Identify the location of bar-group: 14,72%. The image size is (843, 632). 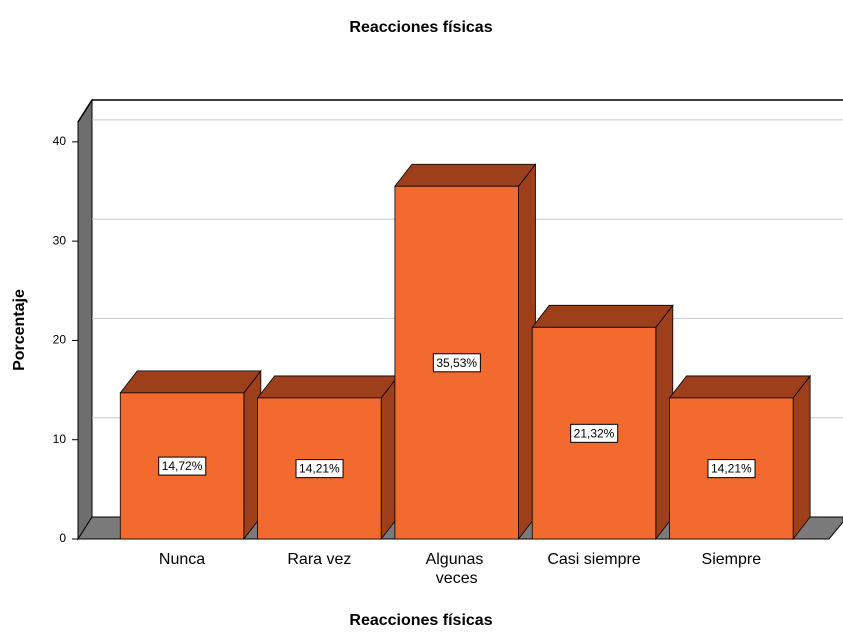
(190, 455).